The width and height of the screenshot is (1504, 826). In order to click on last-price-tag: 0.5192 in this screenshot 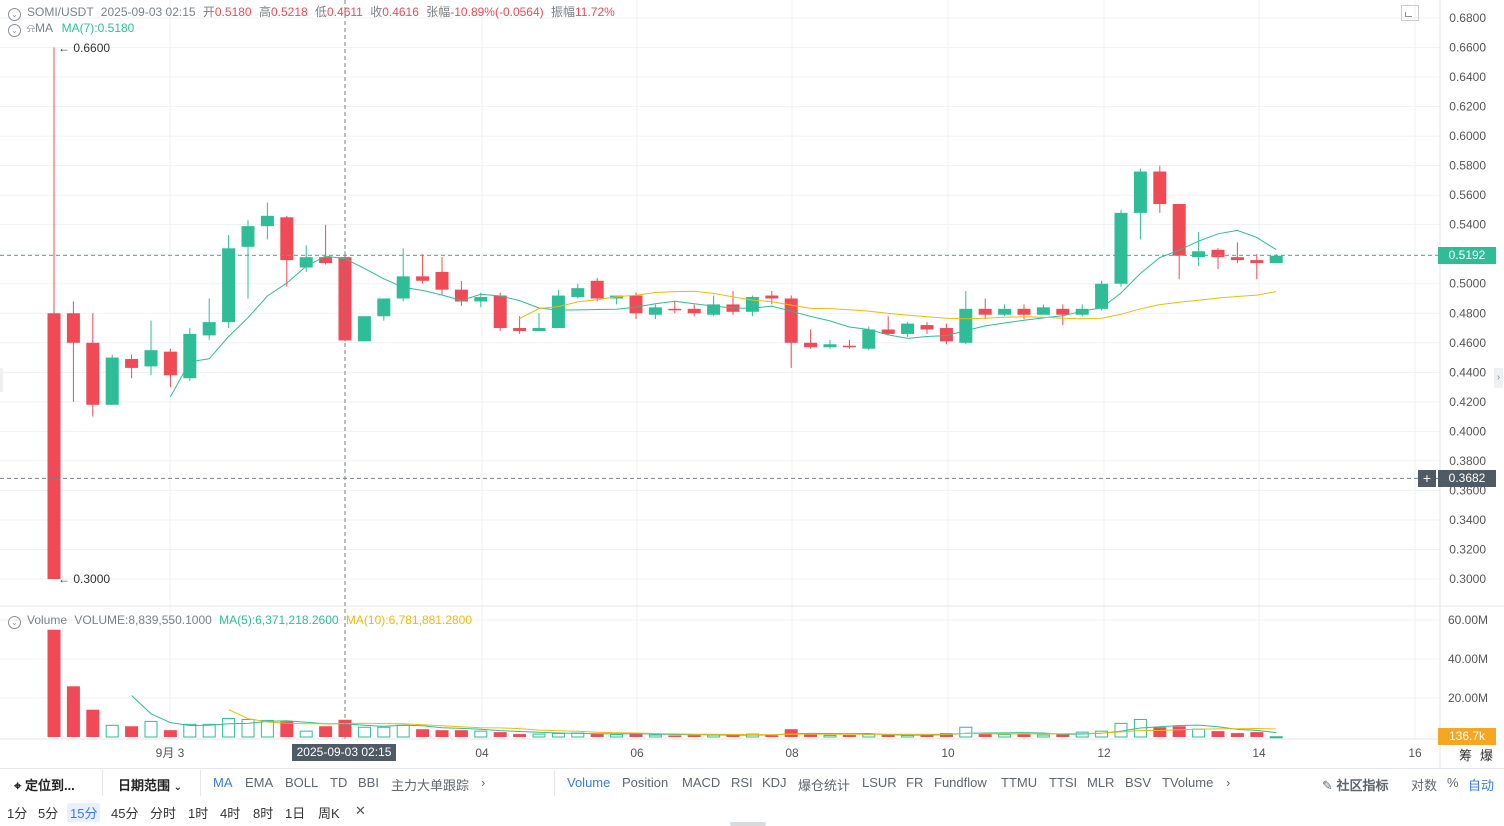, I will do `click(1467, 255)`.